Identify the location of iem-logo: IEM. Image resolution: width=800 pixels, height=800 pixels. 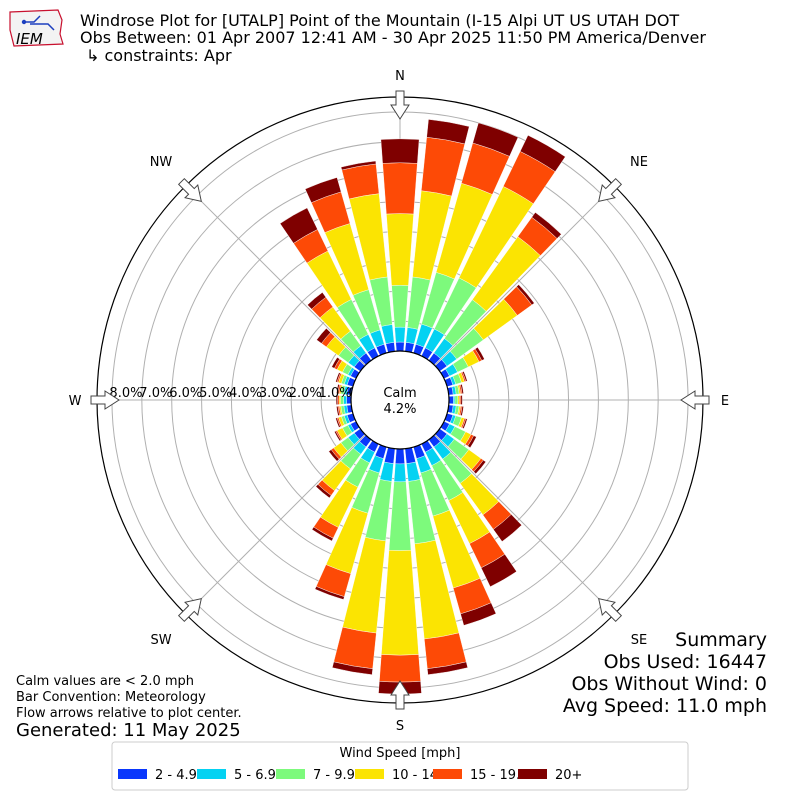
(36, 28).